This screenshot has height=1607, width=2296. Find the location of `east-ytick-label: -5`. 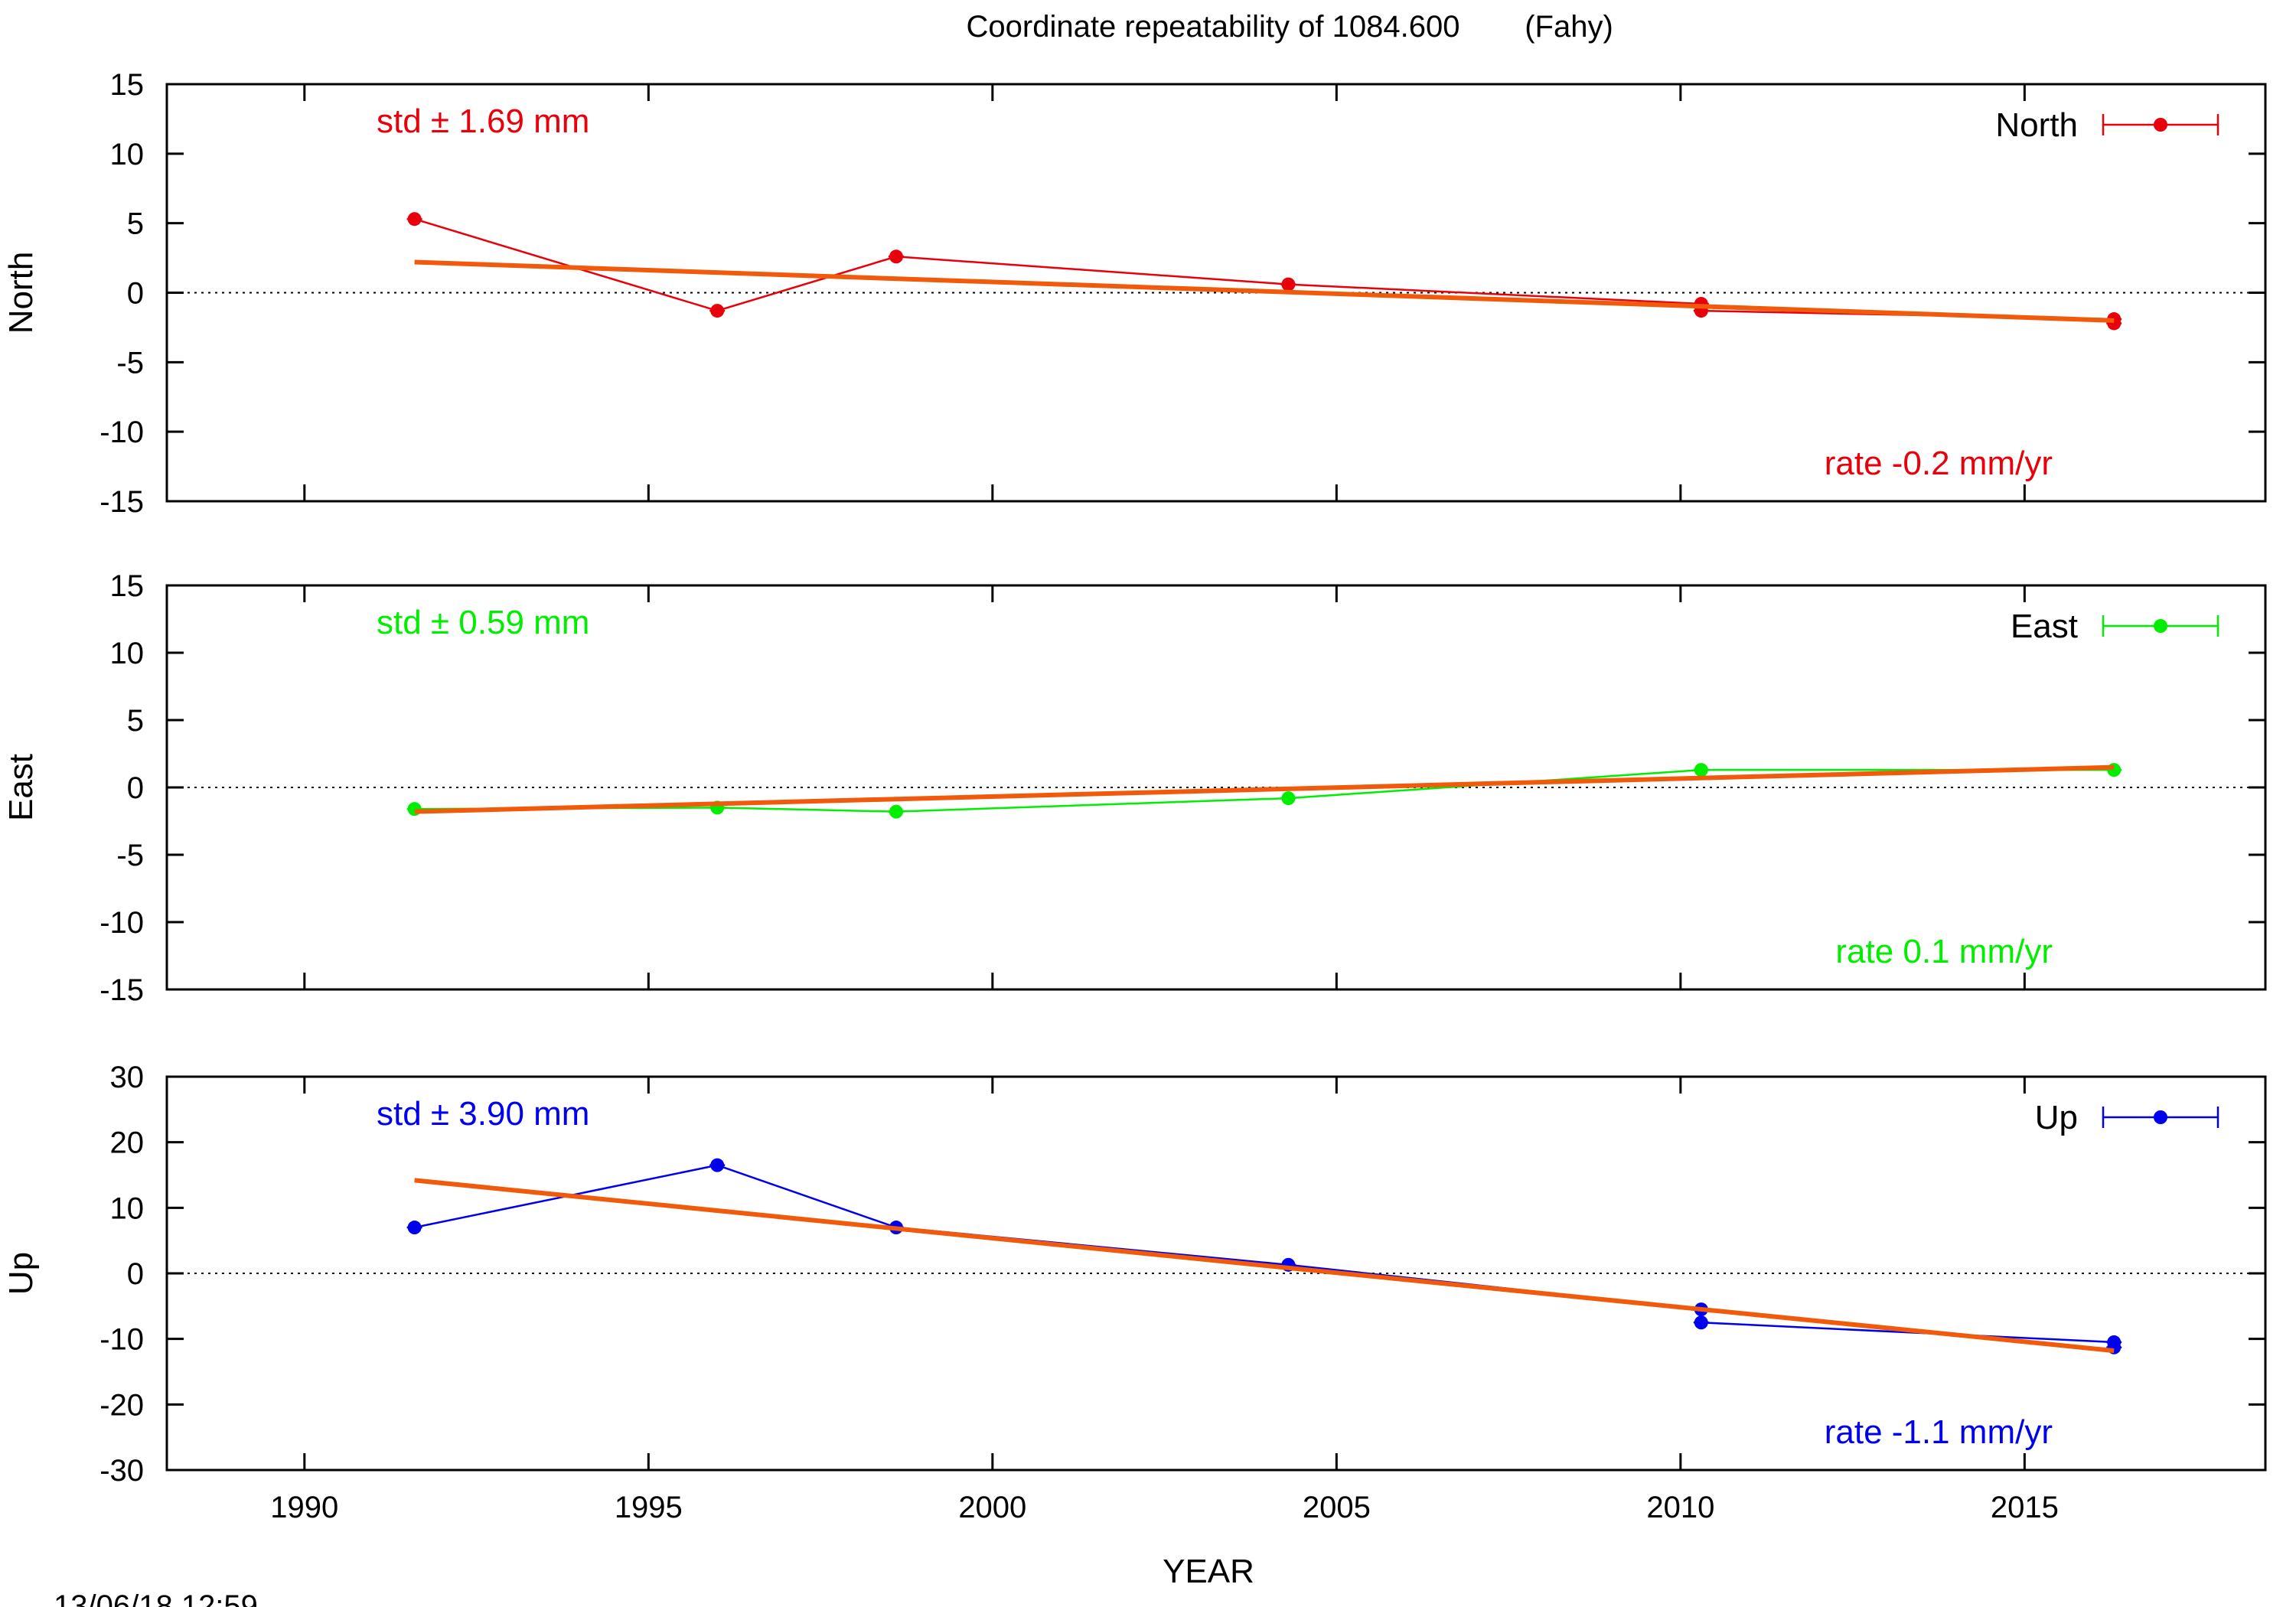

east-ytick-label: -5 is located at coordinates (130, 855).